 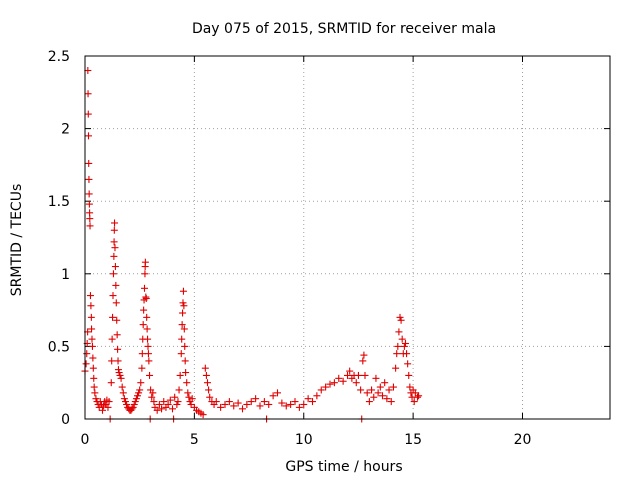 What do you see at coordinates (413, 440) in the screenshot?
I see `x-tick-label: 15` at bounding box center [413, 440].